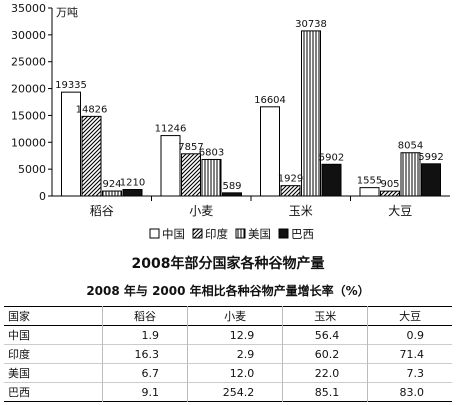 The image size is (456, 405). Describe the element at coordinates (201, 211) in the screenshot. I see `x-tick-label: 小麦` at that location.